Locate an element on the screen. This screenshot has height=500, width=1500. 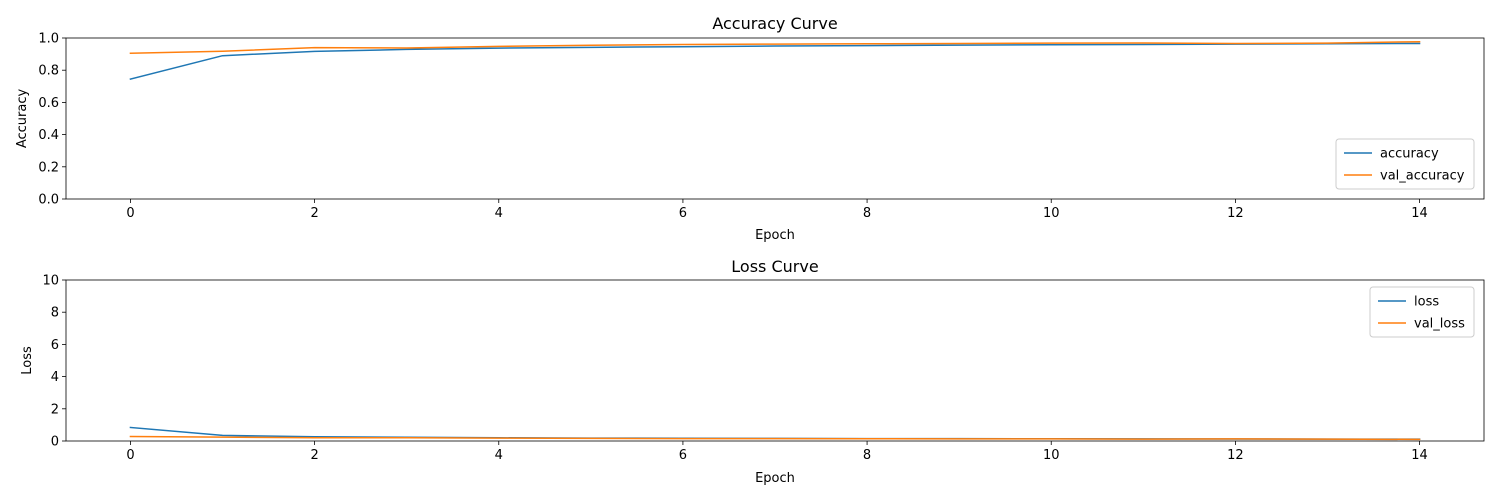
legend: loss val_loss is located at coordinates (1422, 312).